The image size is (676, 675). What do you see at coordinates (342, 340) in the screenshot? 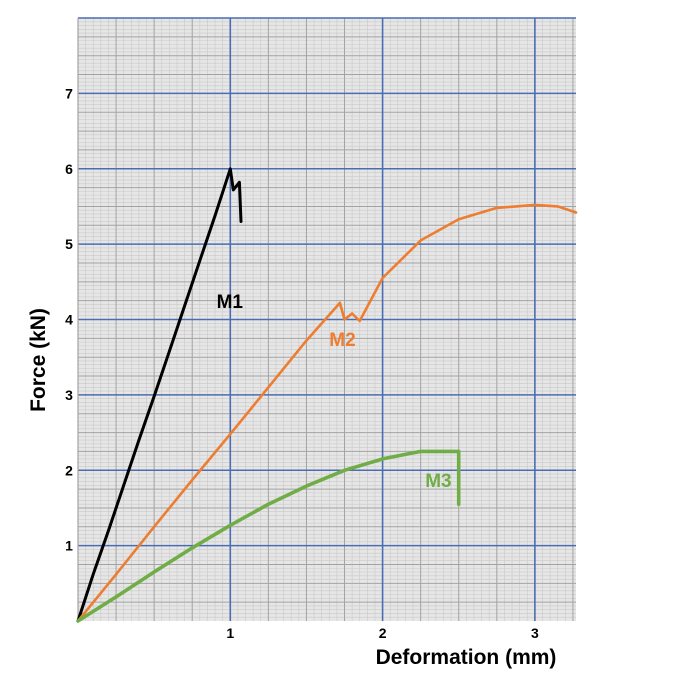
I see `series-label-m2: M2` at bounding box center [342, 340].